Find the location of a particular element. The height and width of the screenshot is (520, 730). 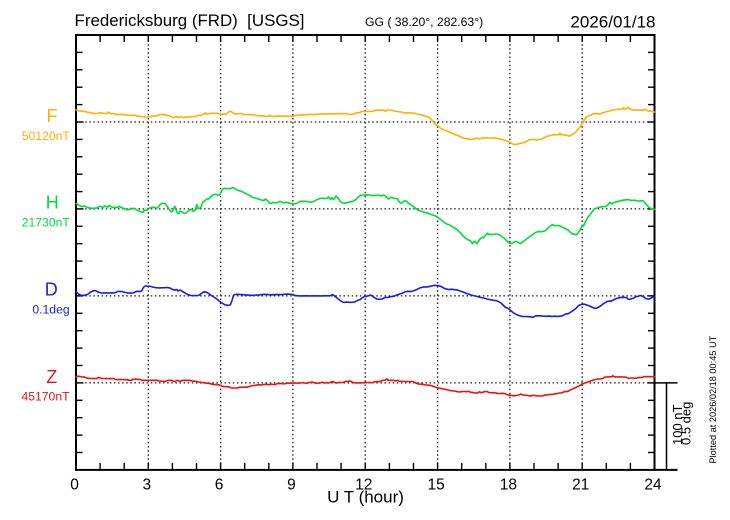

svg-text: 24 is located at coordinates (653, 485).